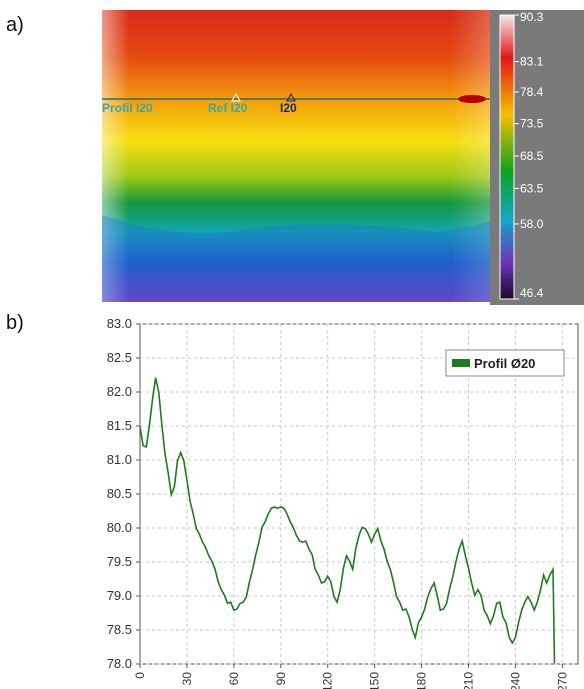 Image resolution: width=584 pixels, height=689 pixels. I want to click on y-tick-label: 81.5, so click(119, 425).